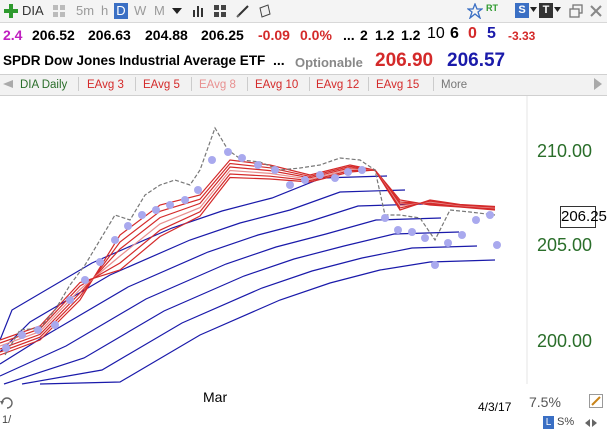 The image size is (607, 432). Describe the element at coordinates (161, 85) in the screenshot. I see `tab-eavg-5: EAvg 5` at that location.